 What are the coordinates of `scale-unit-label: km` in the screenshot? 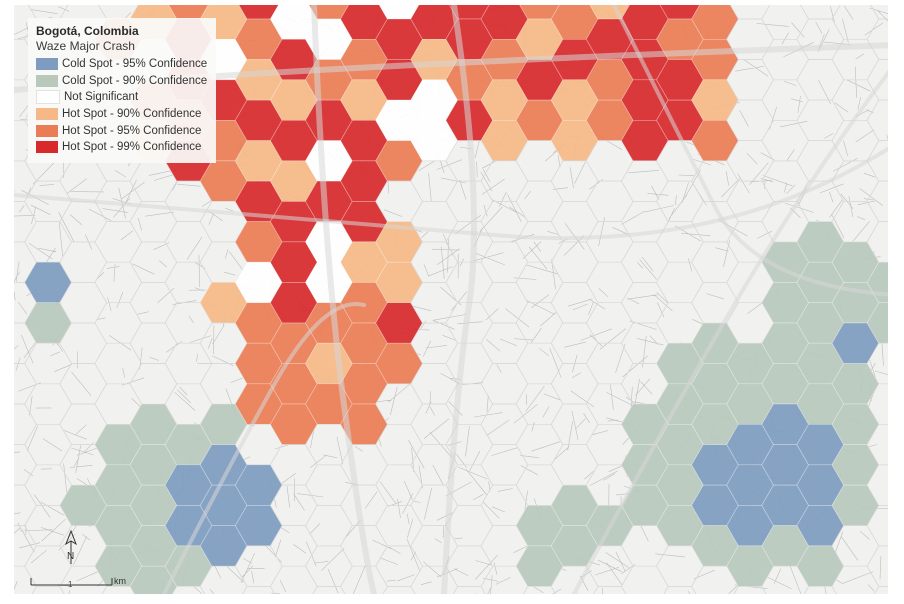 It's located at (120, 581).